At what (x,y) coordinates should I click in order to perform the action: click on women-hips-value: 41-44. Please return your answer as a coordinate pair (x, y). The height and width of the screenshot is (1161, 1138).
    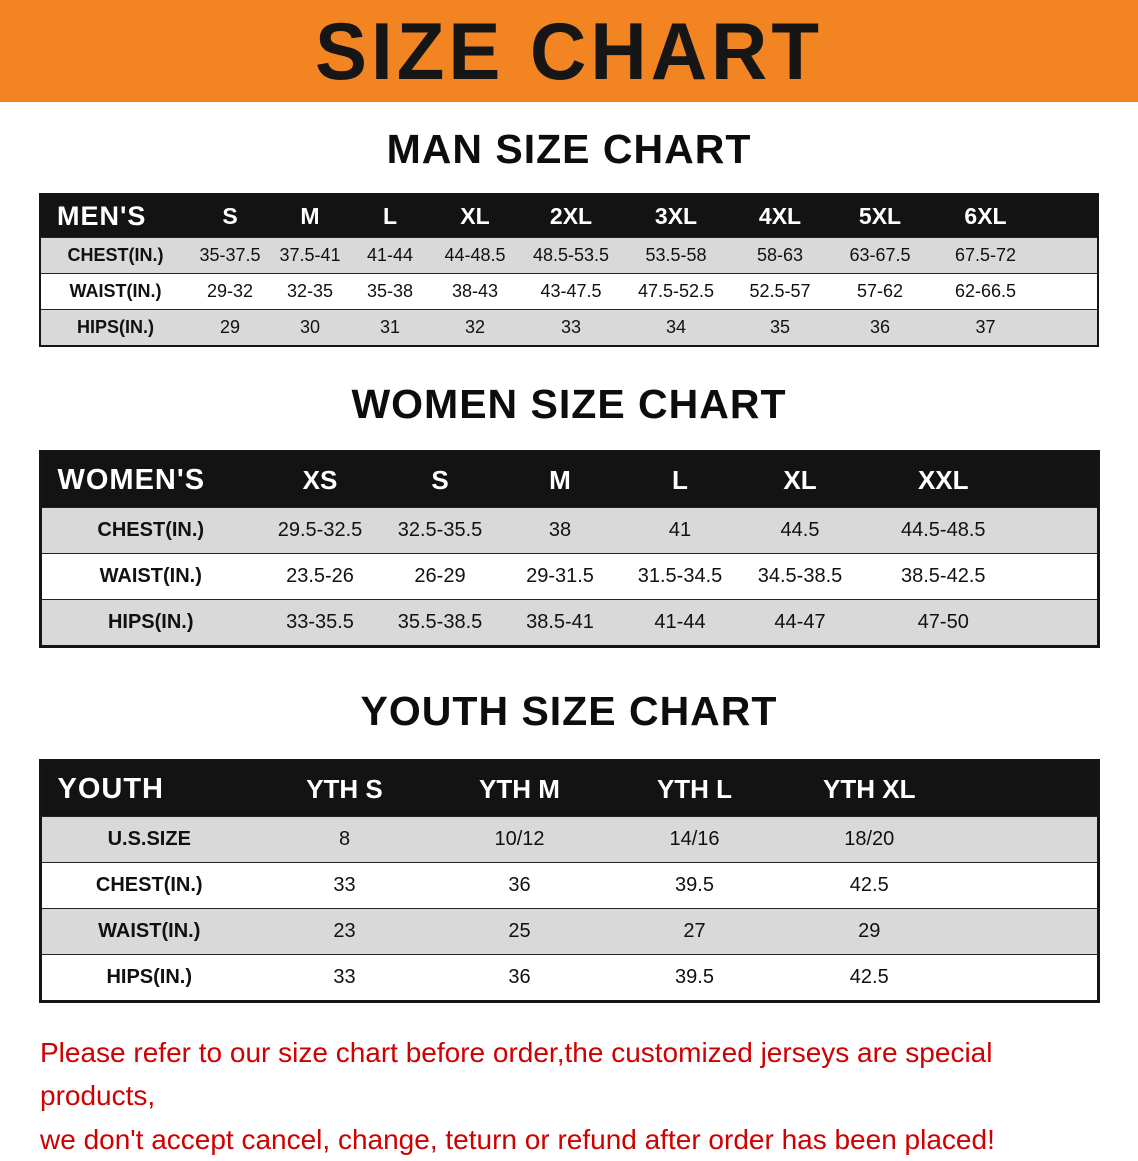
    Looking at the image, I should click on (680, 622).